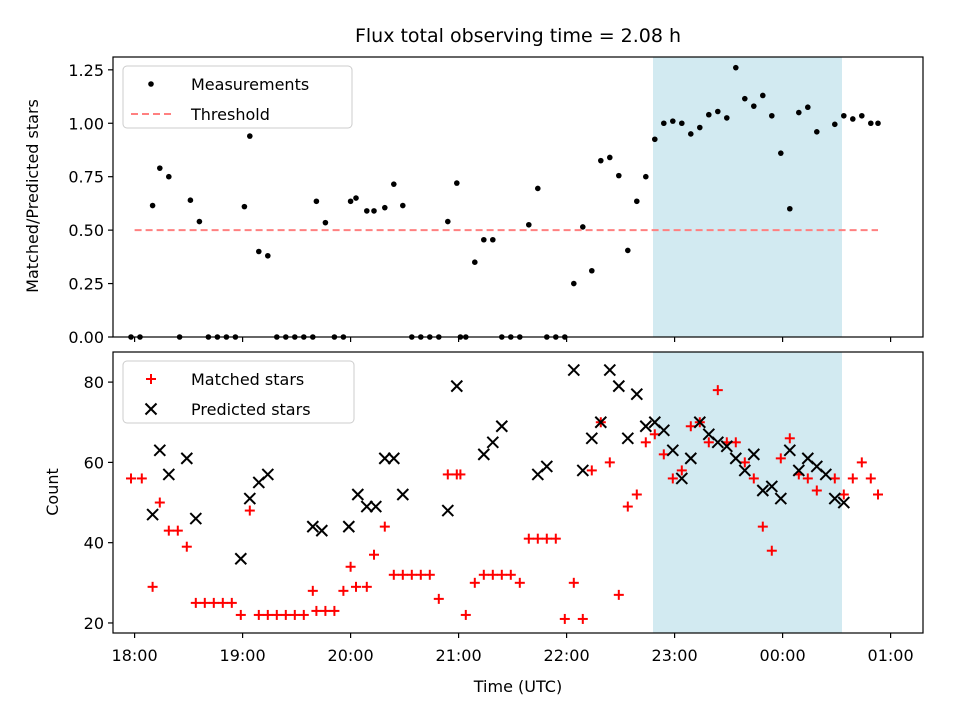 This screenshot has width=960, height=725. I want to click on y-tick-label: 1.00, so click(86, 123).